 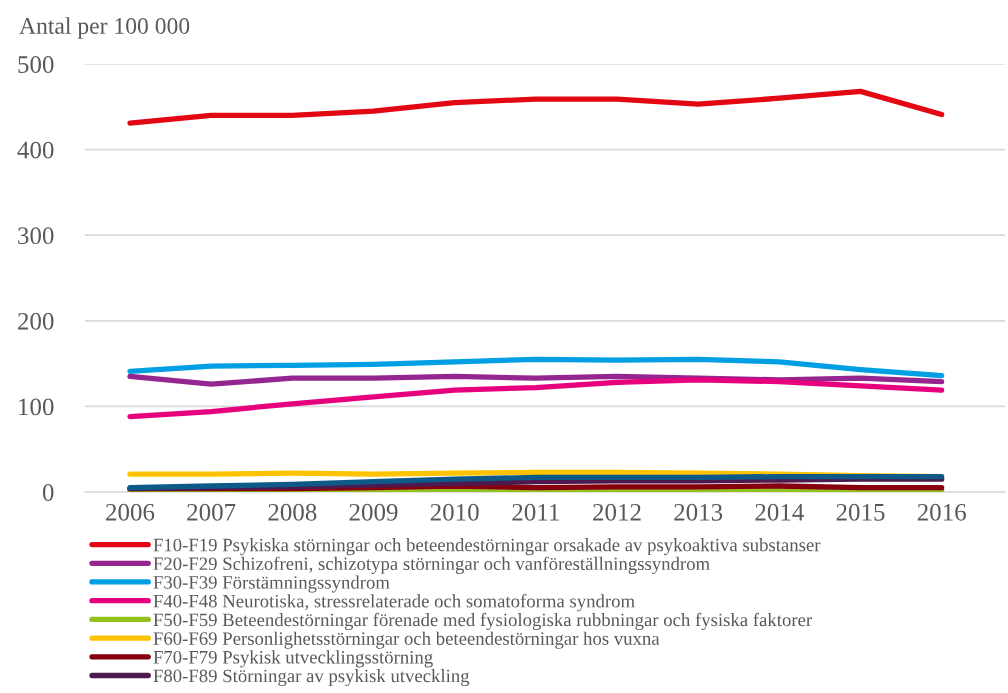 What do you see at coordinates (104, 28) in the screenshot?
I see `y-axis-title: Antal per 100 000` at bounding box center [104, 28].